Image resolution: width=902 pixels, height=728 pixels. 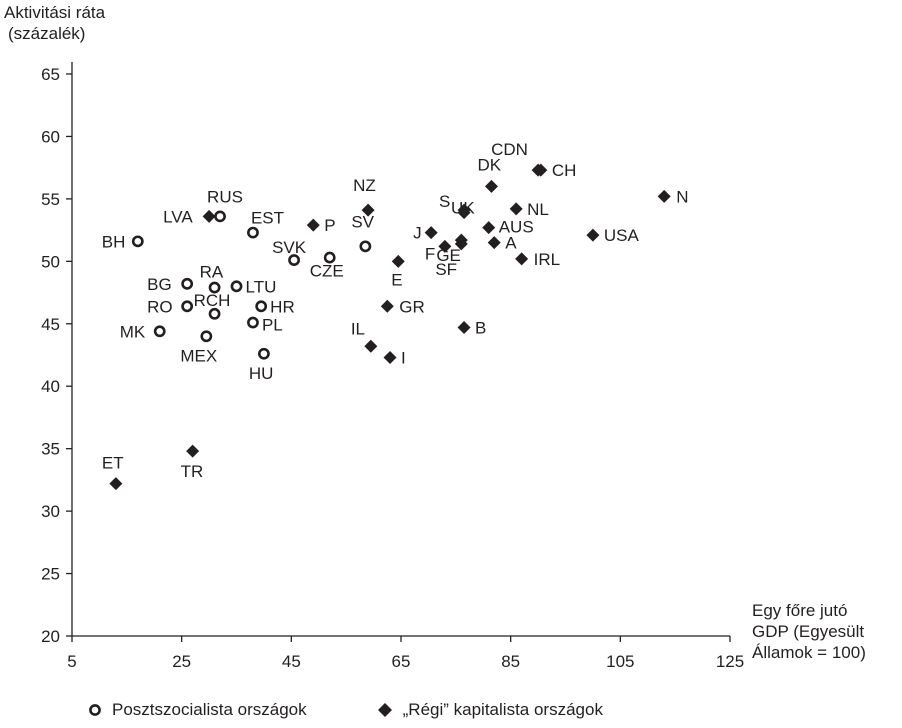 What do you see at coordinates (50, 511) in the screenshot?
I see `y-tick-label: 30` at bounding box center [50, 511].